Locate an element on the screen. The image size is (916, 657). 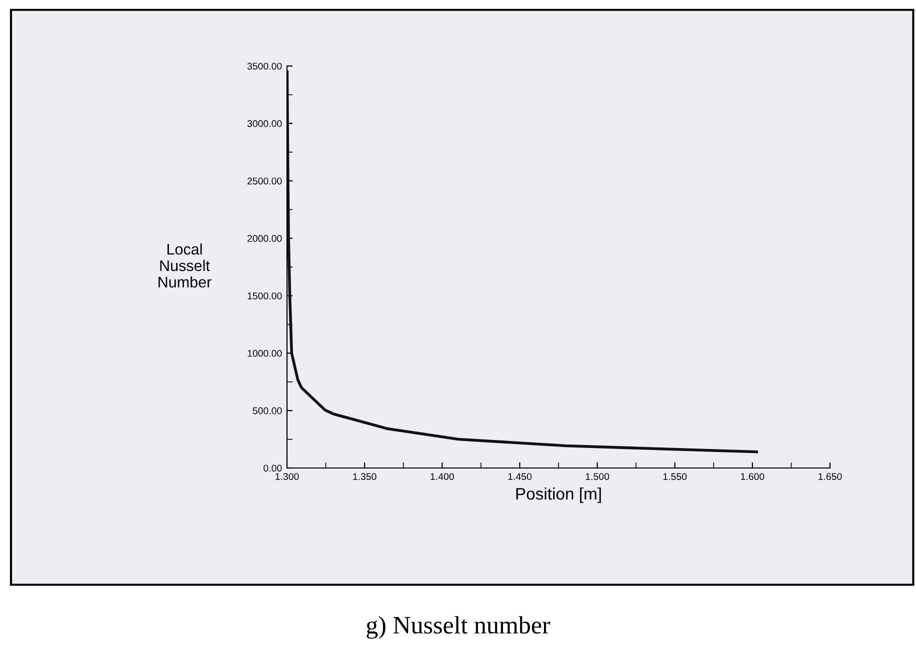
x-tick-label: 1.500 is located at coordinates (598, 476).